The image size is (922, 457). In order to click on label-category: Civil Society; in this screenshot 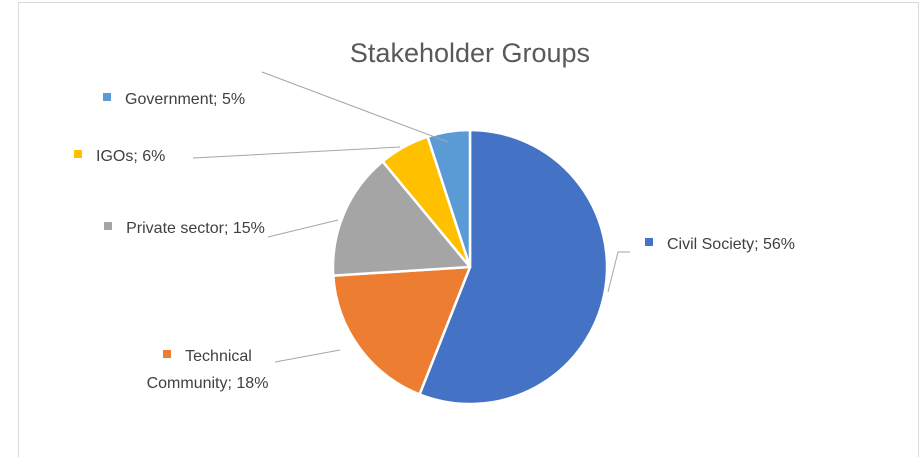, I will do `click(712, 244)`.